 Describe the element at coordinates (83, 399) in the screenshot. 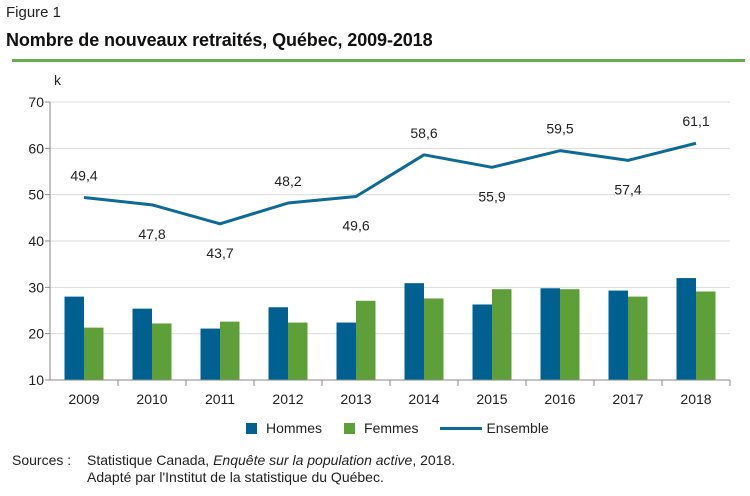

I see `x-tick-label: 2009` at that location.